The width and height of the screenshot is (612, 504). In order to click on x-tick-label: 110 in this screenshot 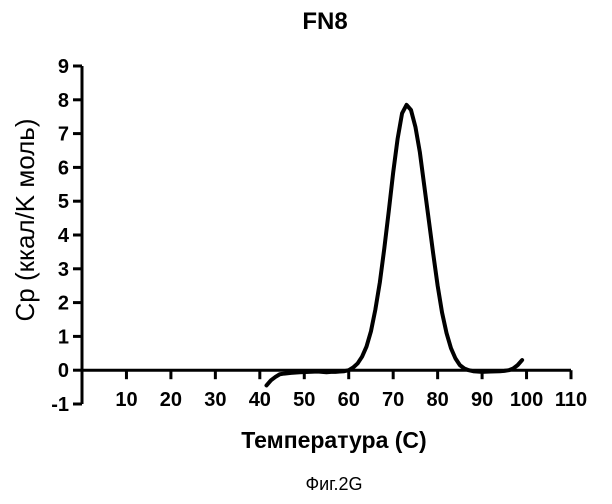, I will do `click(571, 400)`.